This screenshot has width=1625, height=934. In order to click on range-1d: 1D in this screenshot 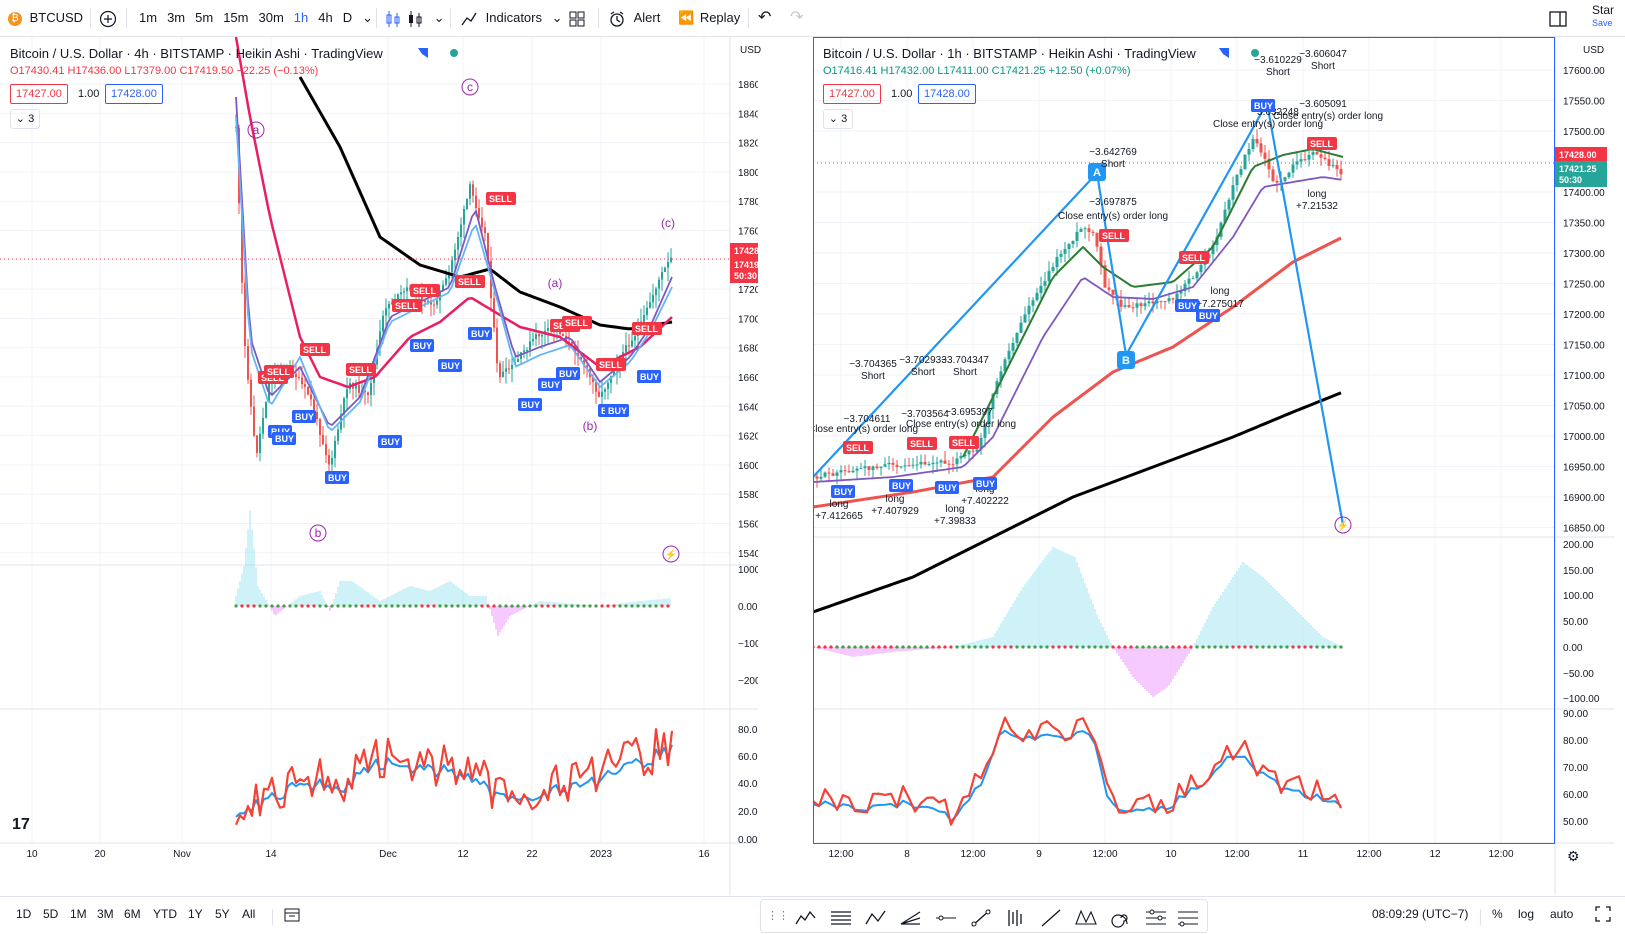, I will do `click(24, 914)`.